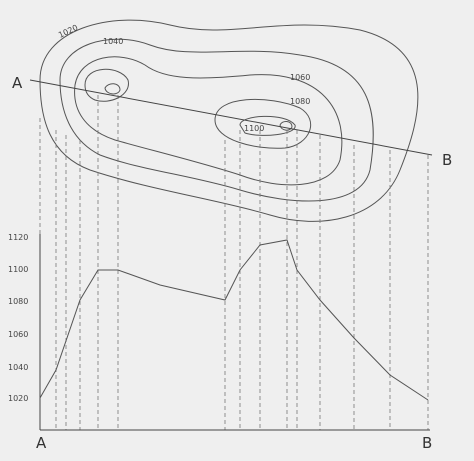  What do you see at coordinates (41, 443) in the screenshot?
I see `profile-start: A` at bounding box center [41, 443].